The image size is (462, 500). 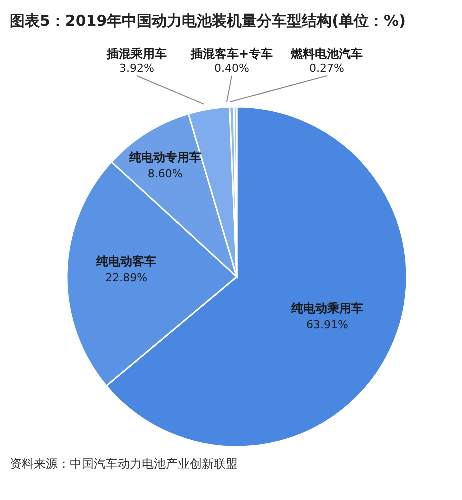 I want to click on slice-label: 燃料电池汽车, so click(x=326, y=54).